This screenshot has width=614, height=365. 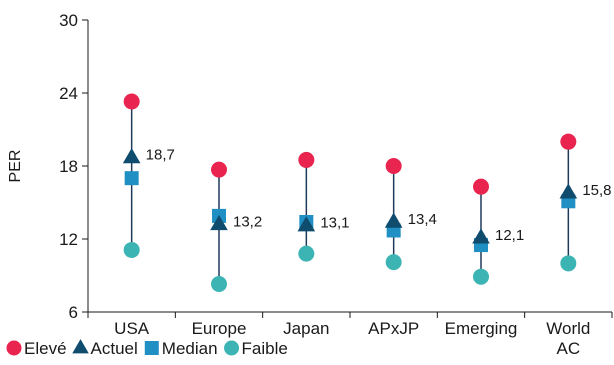 I want to click on legend-faible-marker, so click(x=232, y=348).